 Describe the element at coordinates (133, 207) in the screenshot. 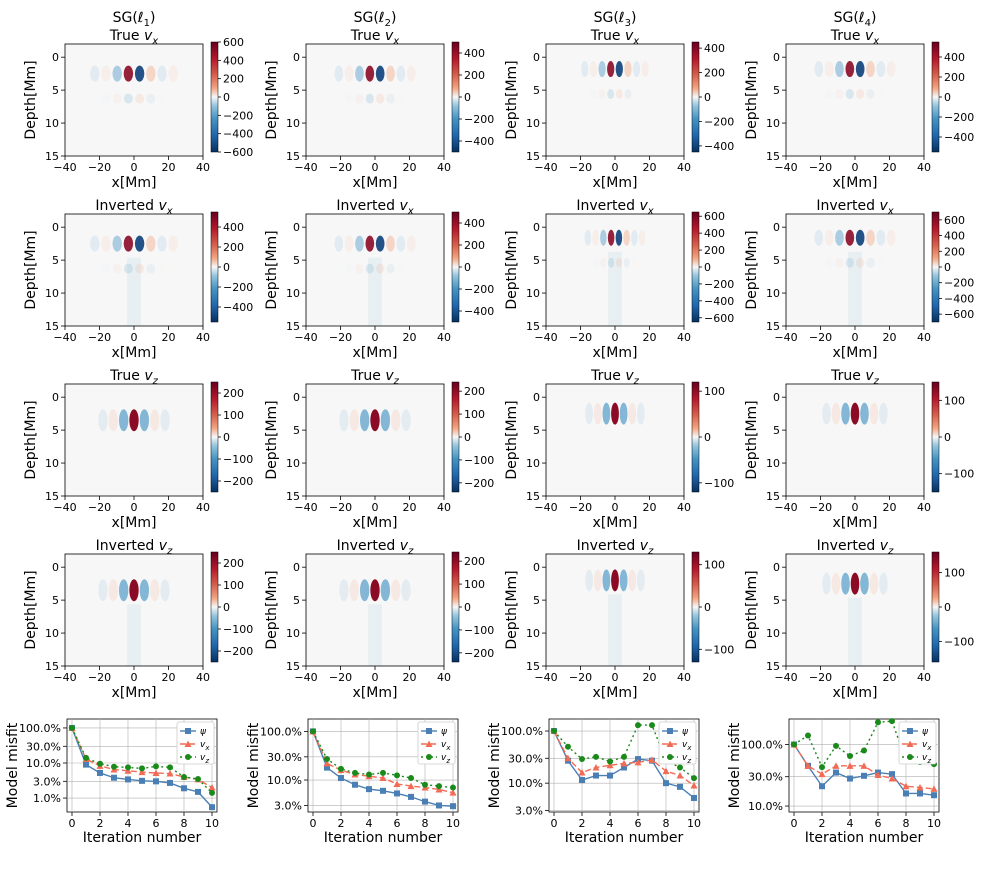

I see `heatmap-title: Inverted vx` at that location.